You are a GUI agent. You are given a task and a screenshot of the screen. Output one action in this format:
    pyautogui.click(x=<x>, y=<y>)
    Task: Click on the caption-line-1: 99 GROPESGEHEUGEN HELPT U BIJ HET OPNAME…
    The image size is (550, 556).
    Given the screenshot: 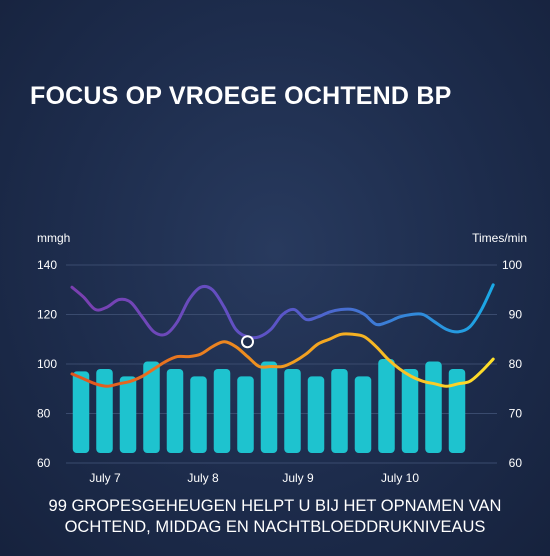 What is the action you would take?
    pyautogui.click(x=275, y=506)
    